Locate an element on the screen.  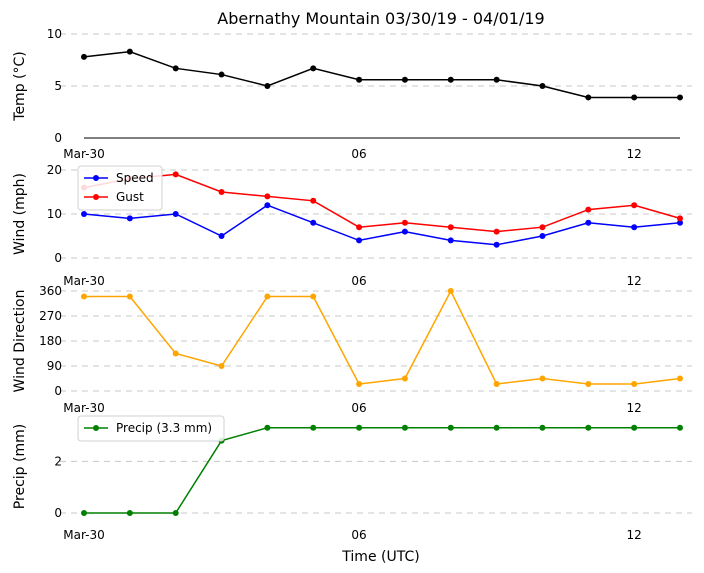
series-line-speed is located at coordinates (382, 225).